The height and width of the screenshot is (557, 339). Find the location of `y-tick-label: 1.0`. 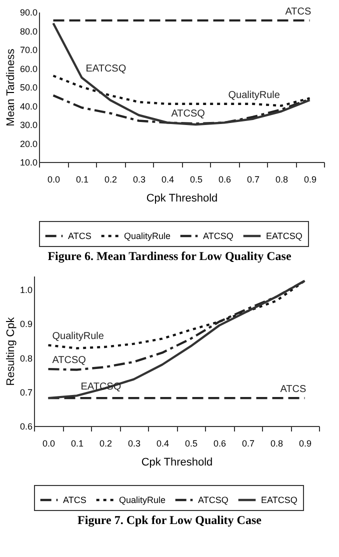

y-tick-label: 1.0 is located at coordinates (26, 290).